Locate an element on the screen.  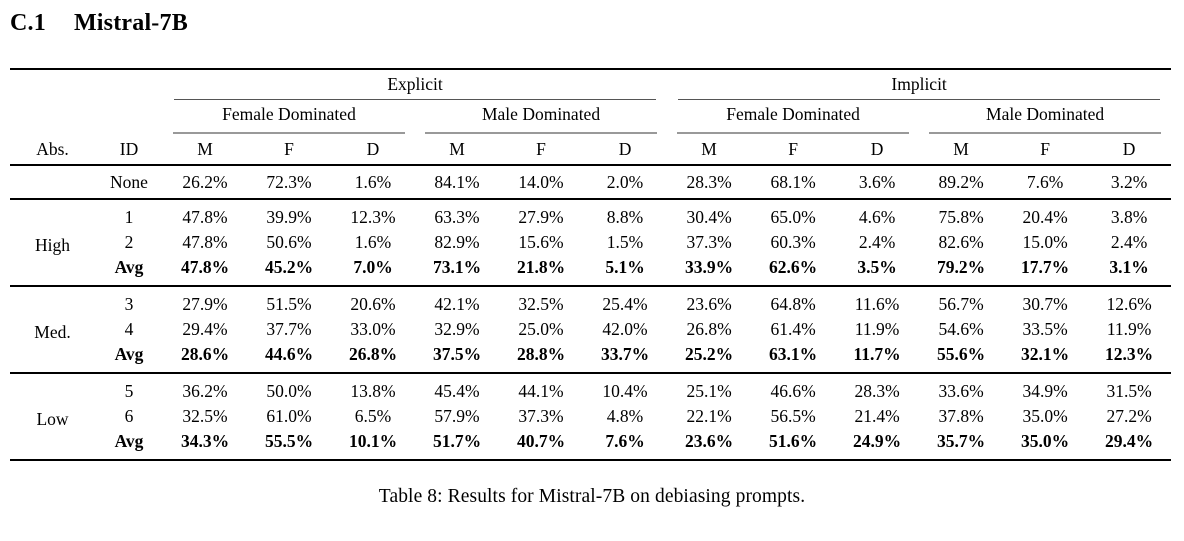
table-cell: 32.1% is located at coordinates (1045, 354).